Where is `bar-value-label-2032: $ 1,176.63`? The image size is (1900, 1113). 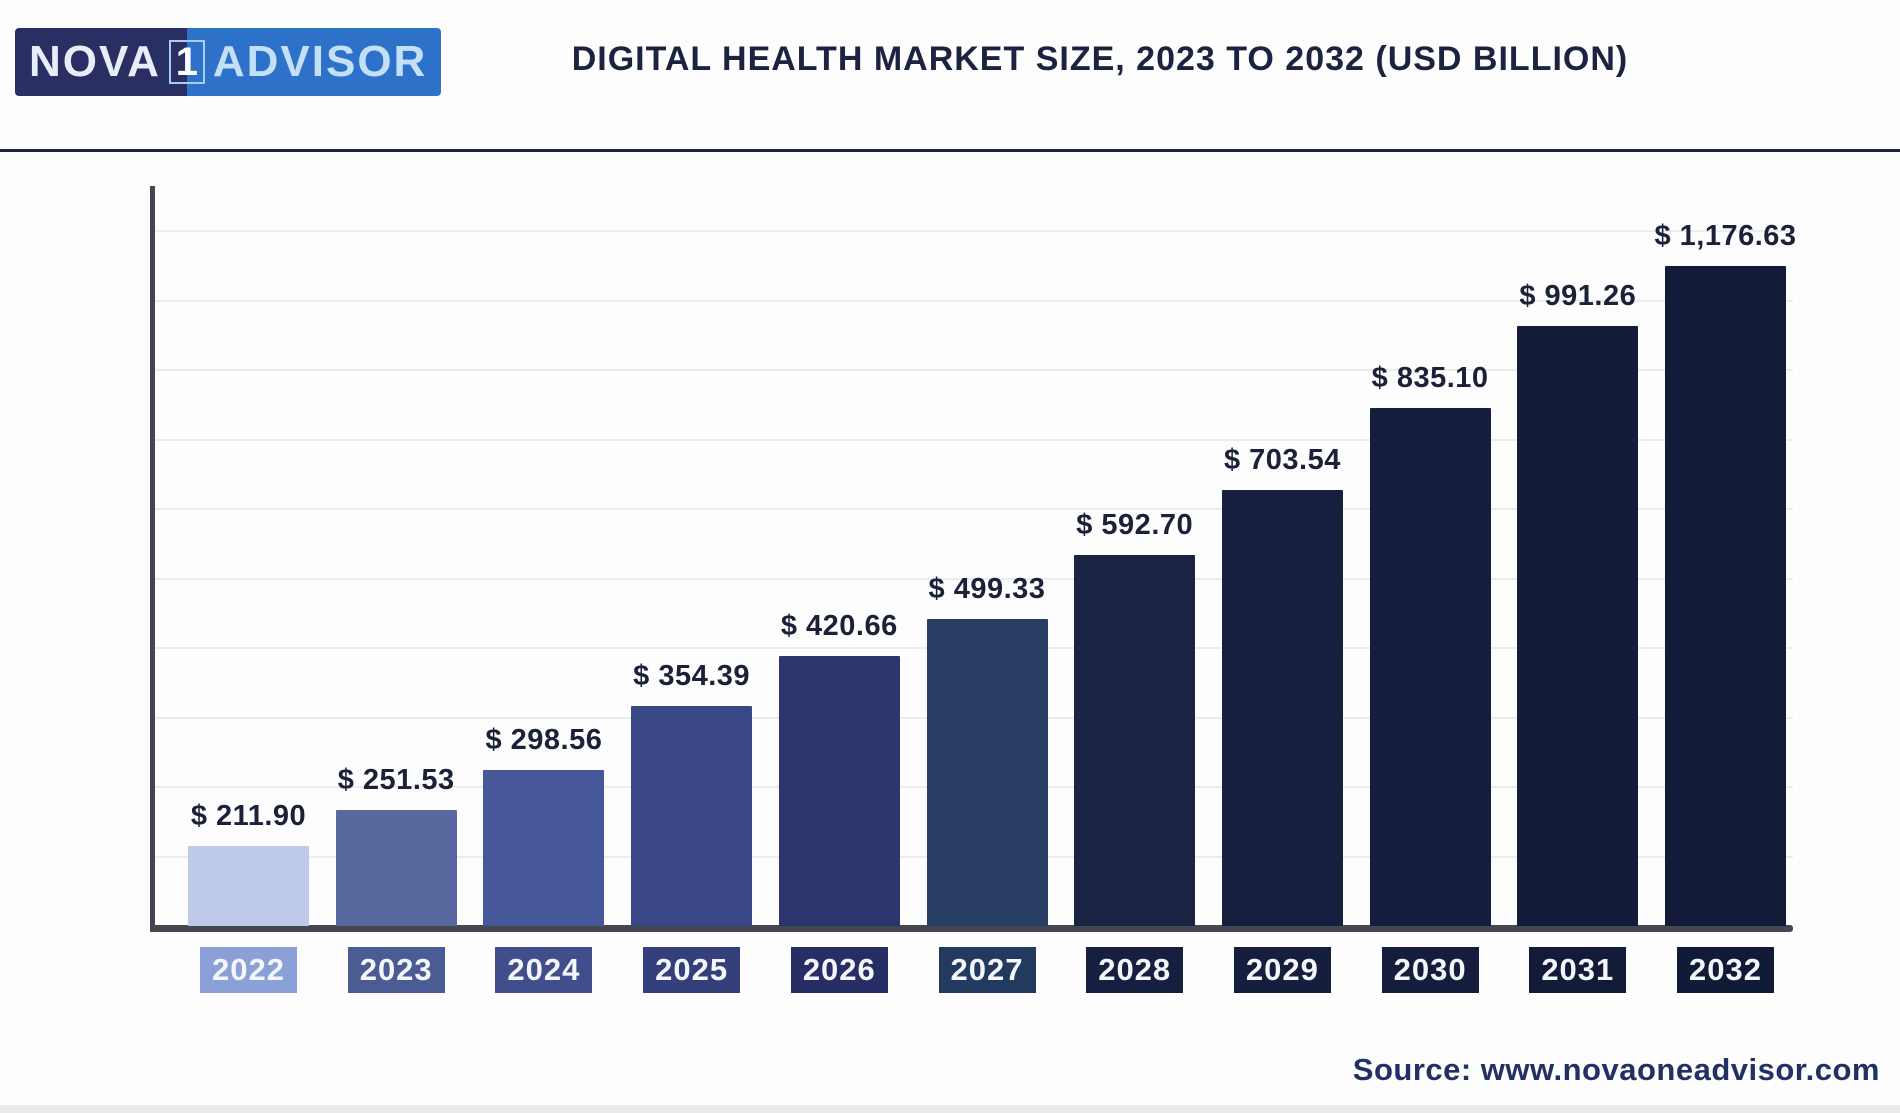 bar-value-label-2032: $ 1,176.63 is located at coordinates (1725, 236).